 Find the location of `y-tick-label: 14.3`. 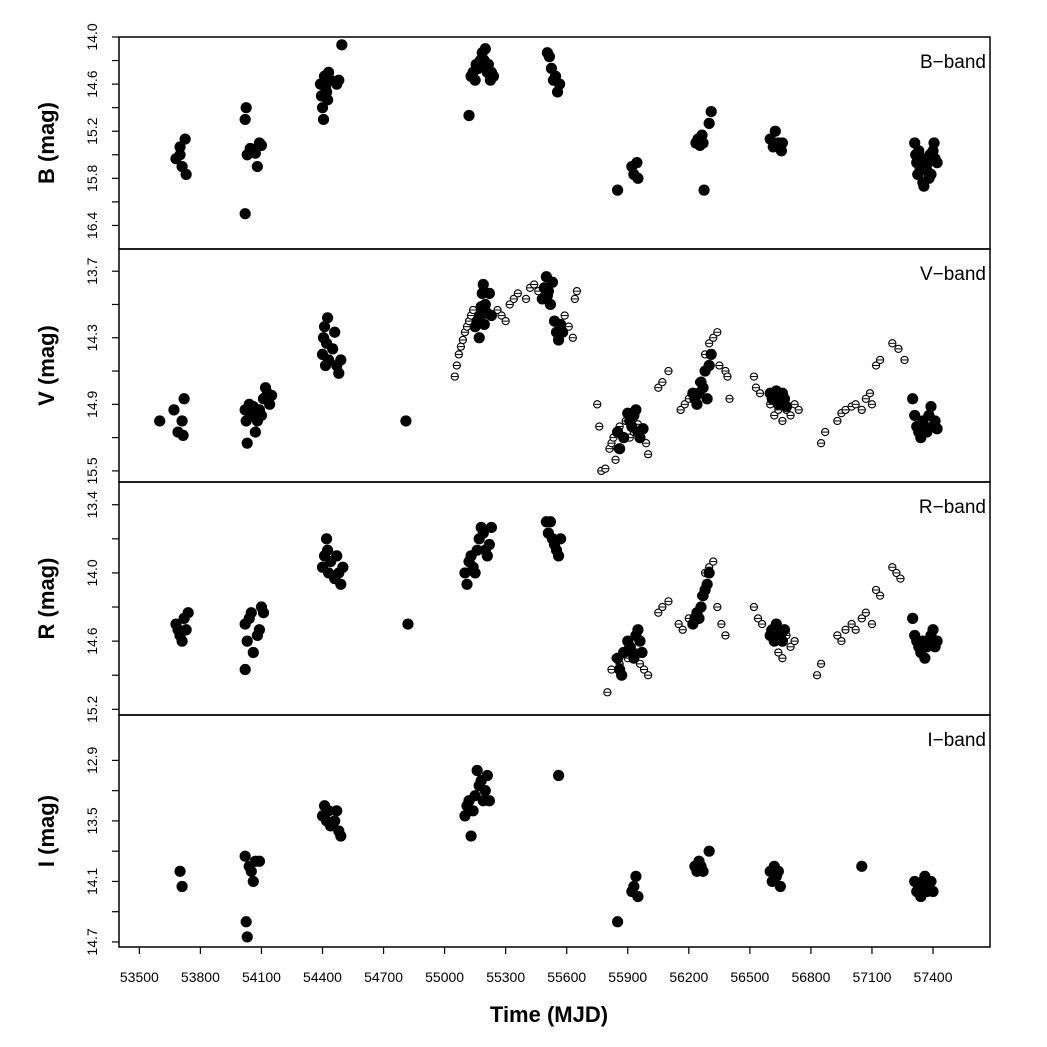

y-tick-label: 14.3 is located at coordinates (92, 337).